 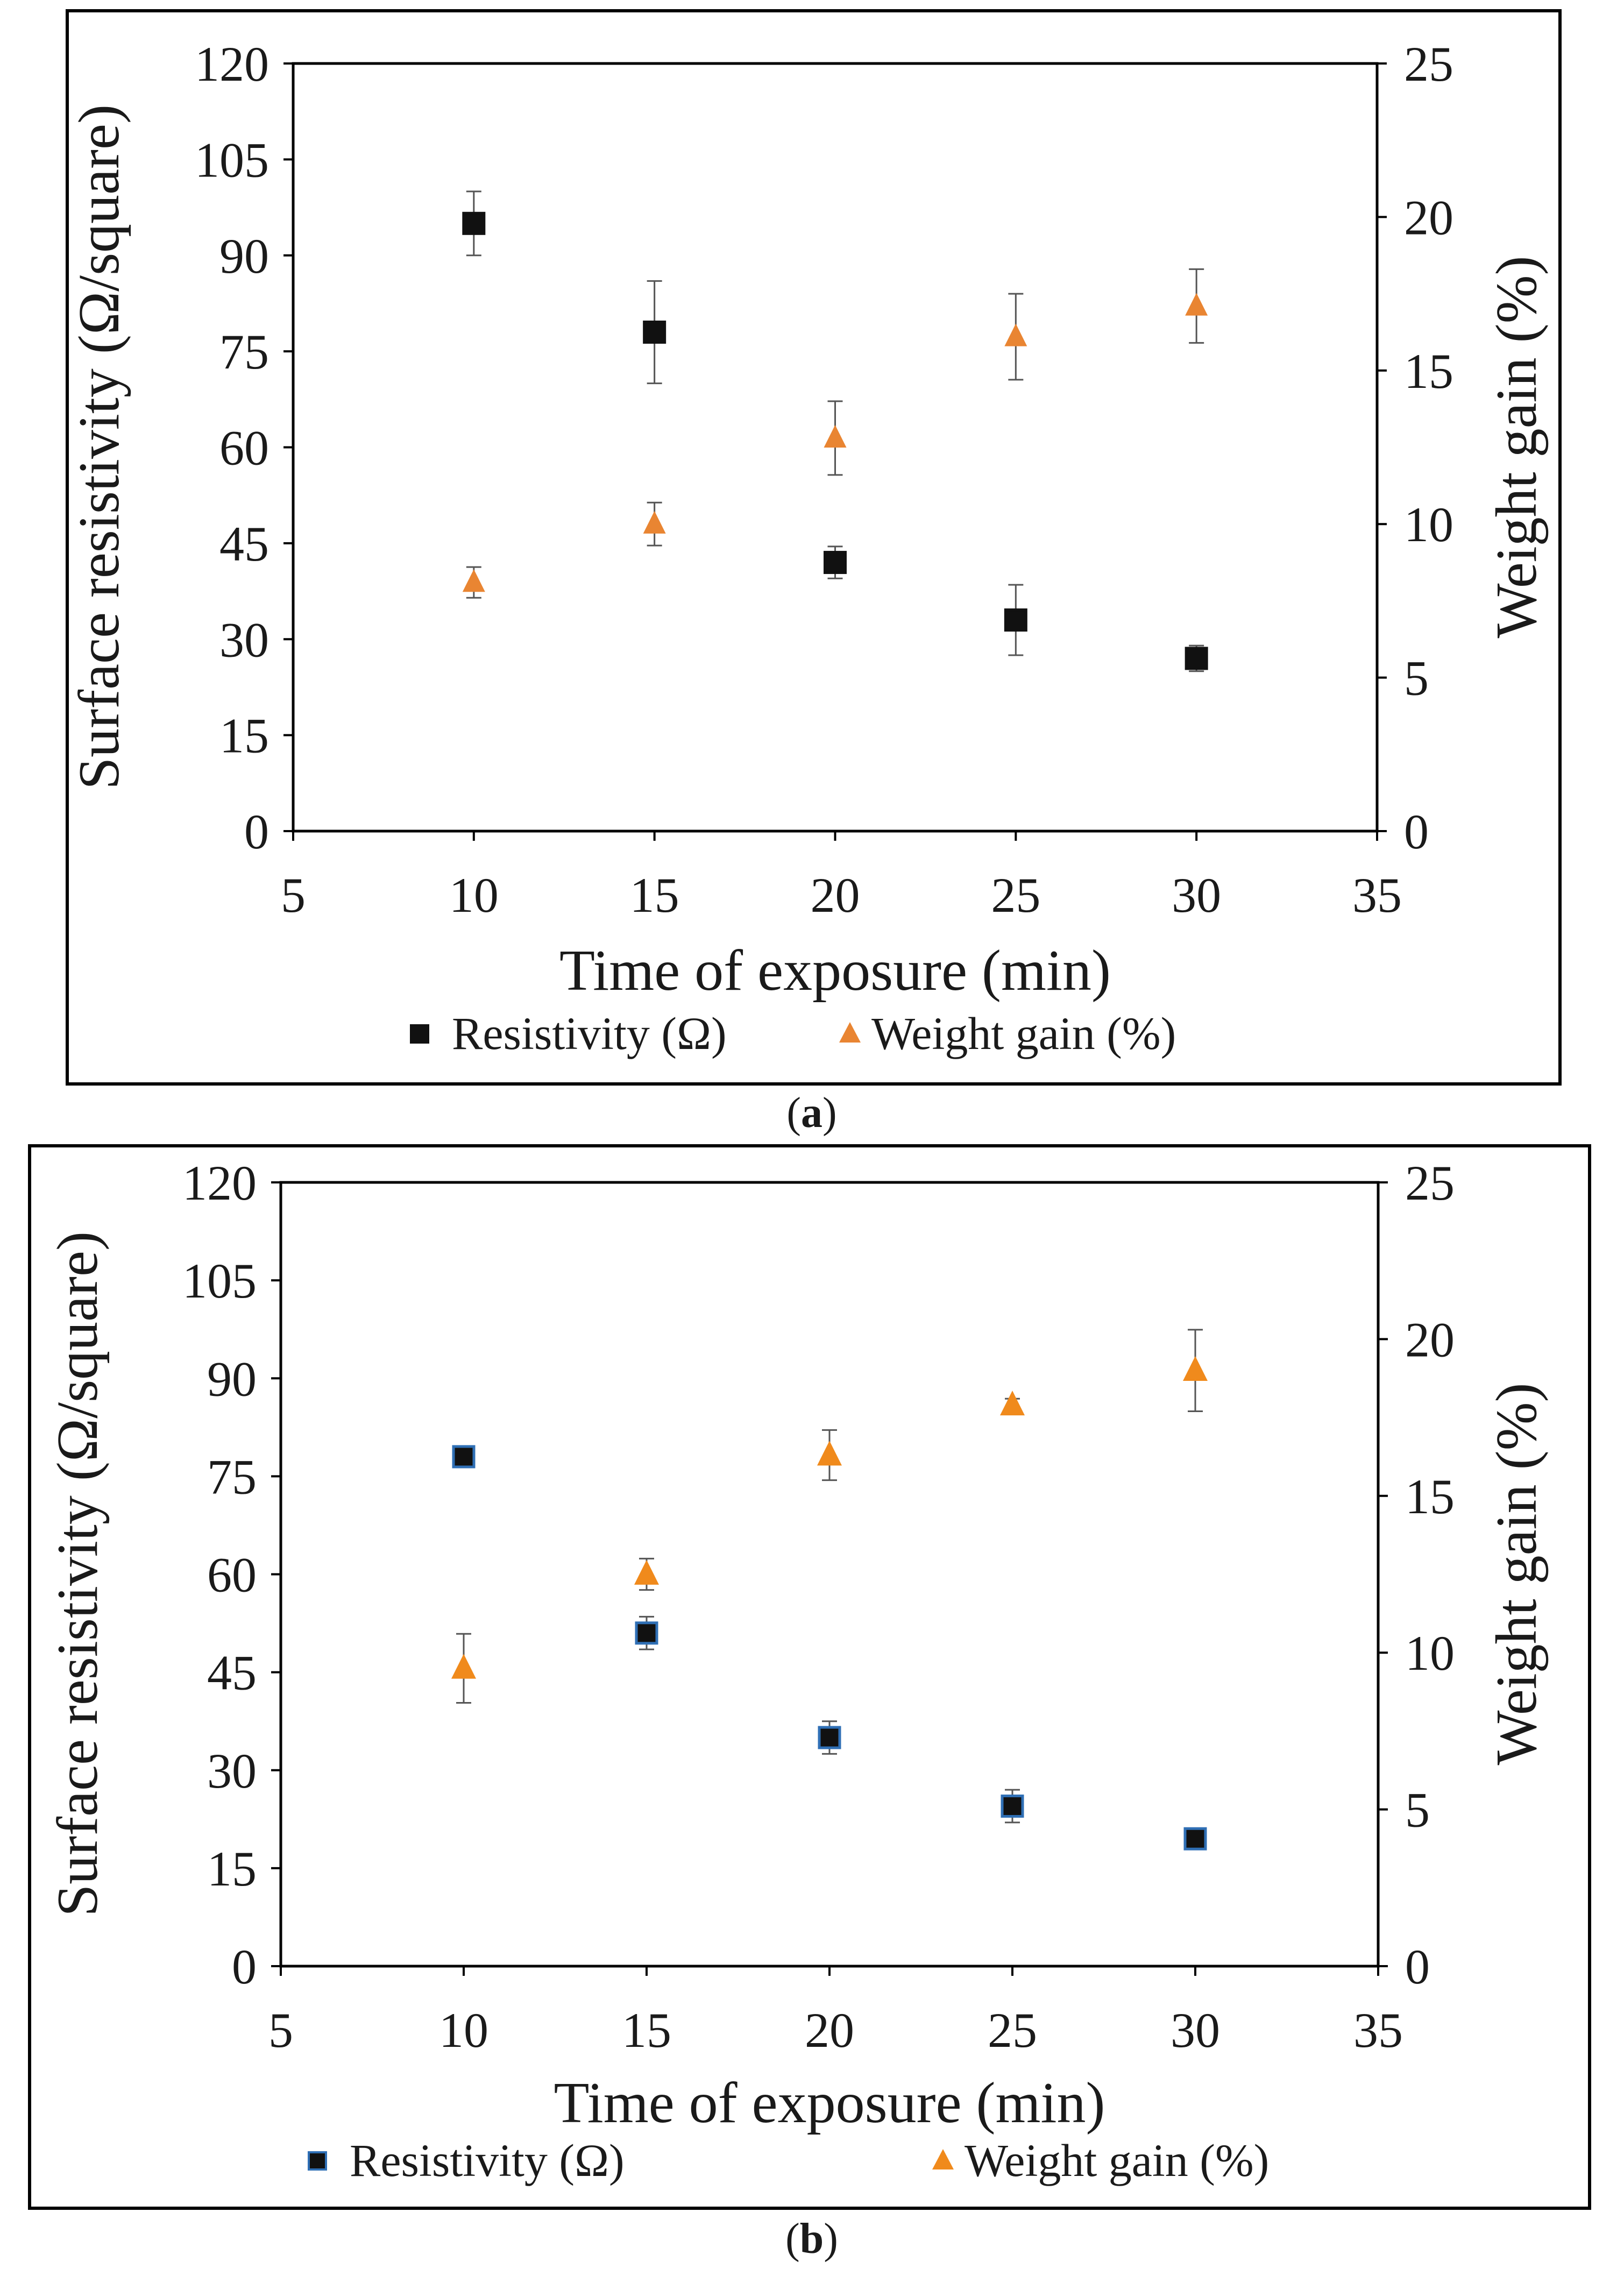 I want to click on panel-label: (a), so click(x=811, y=1113).